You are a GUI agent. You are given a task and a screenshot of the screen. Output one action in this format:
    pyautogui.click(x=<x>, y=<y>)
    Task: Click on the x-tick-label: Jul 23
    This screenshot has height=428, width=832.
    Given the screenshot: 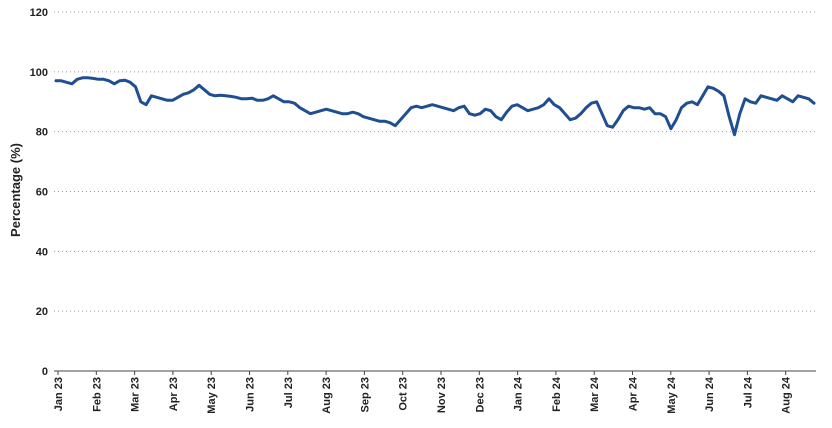 What is the action you would take?
    pyautogui.click(x=289, y=392)
    